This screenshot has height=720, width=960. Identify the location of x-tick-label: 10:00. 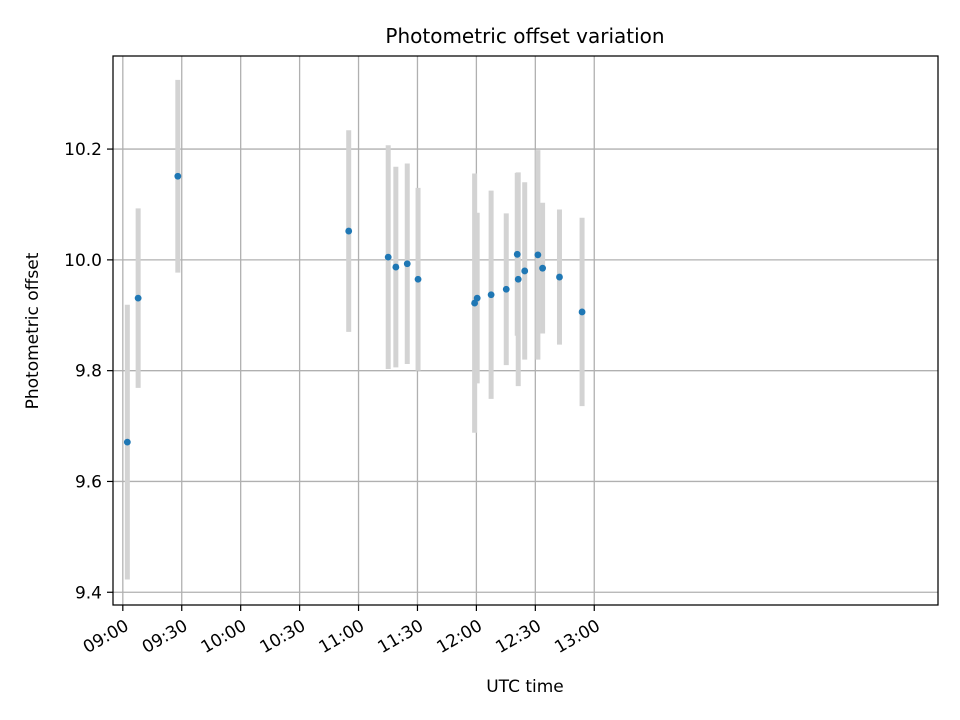
(224, 637).